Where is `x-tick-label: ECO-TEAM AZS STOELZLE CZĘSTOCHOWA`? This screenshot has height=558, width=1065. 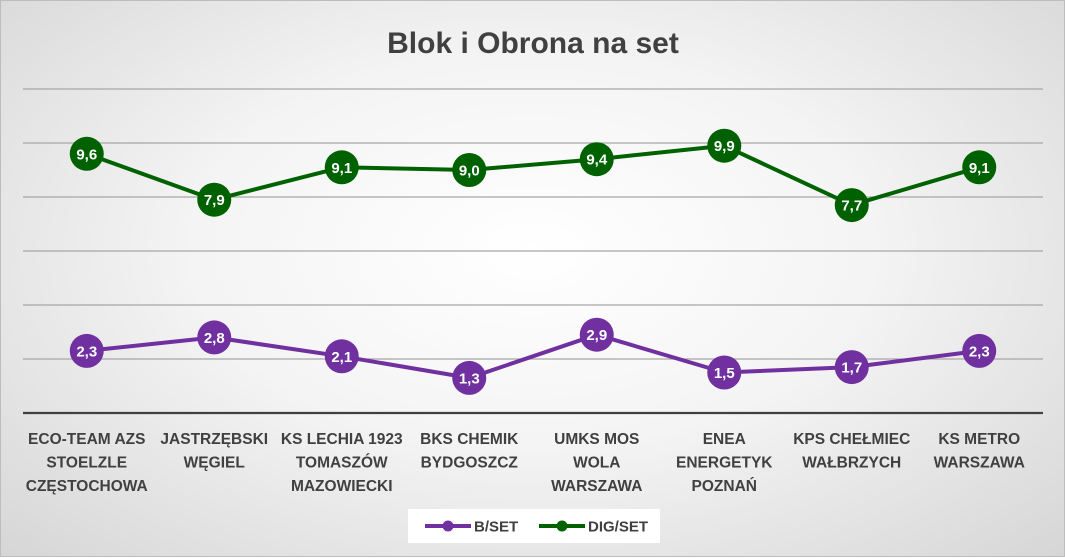 x-tick-label: ECO-TEAM AZS STOELZLE CZĘSTOCHOWA is located at coordinates (87, 463).